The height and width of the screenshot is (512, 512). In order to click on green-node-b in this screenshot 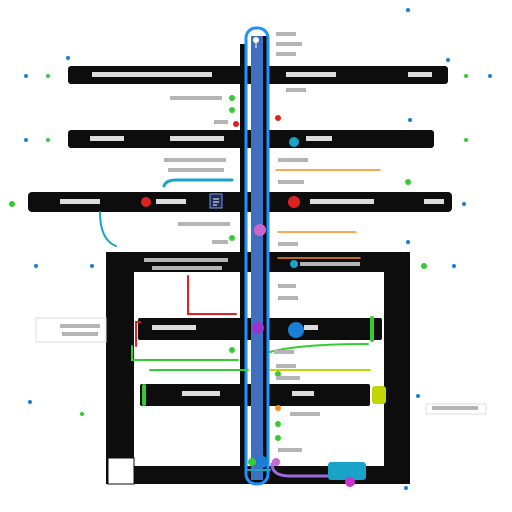, I will do `click(232, 110)`.